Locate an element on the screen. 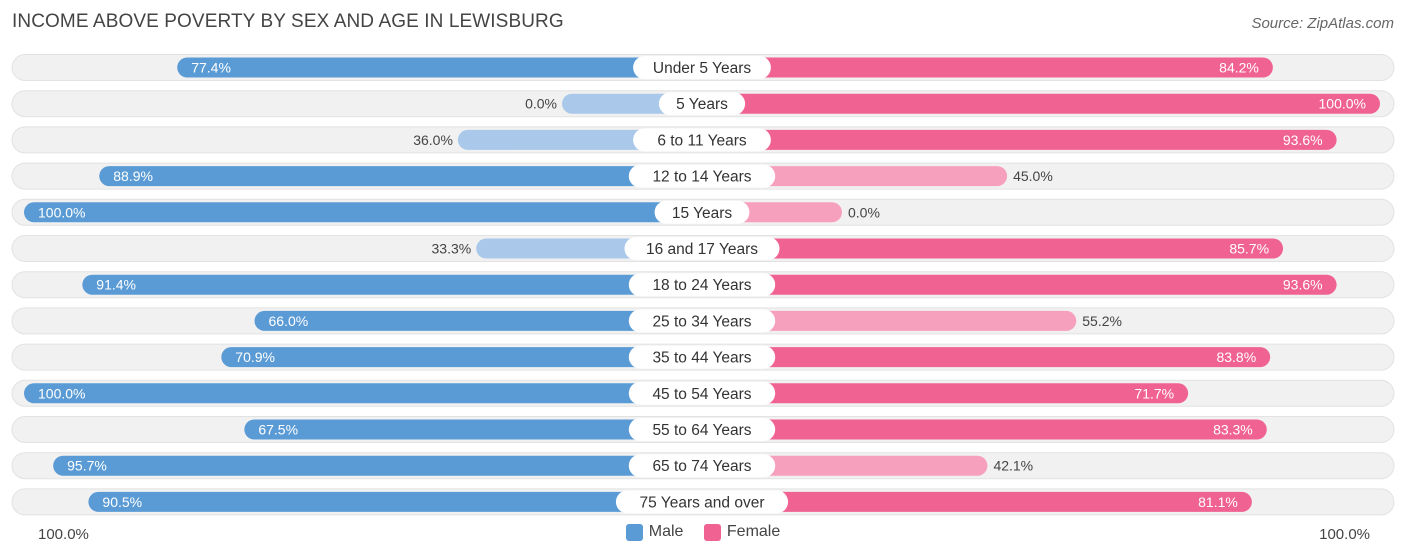 This screenshot has width=1406, height=559. category-label: 18 to 24 Years is located at coordinates (701, 285).